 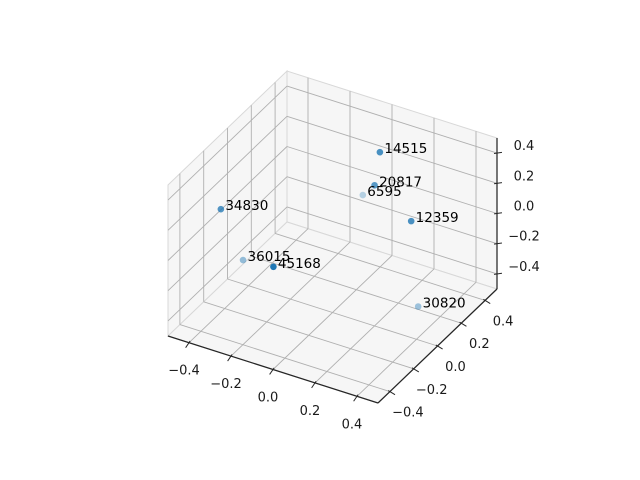 I want to click on x-tick-label: −0.2, so click(x=226, y=384).